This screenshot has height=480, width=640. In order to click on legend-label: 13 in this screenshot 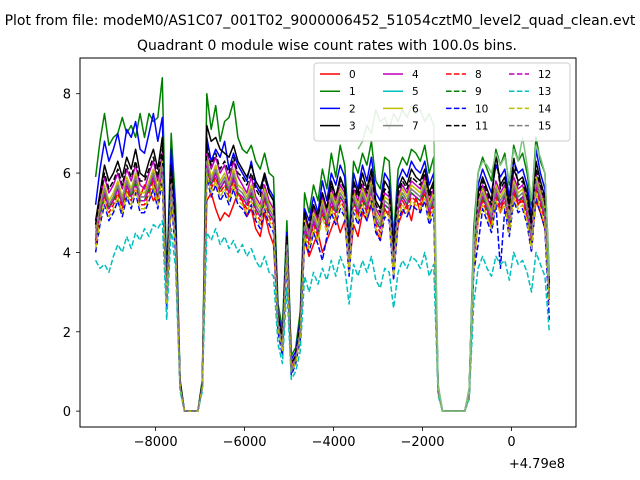, I will do `click(544, 92)`.